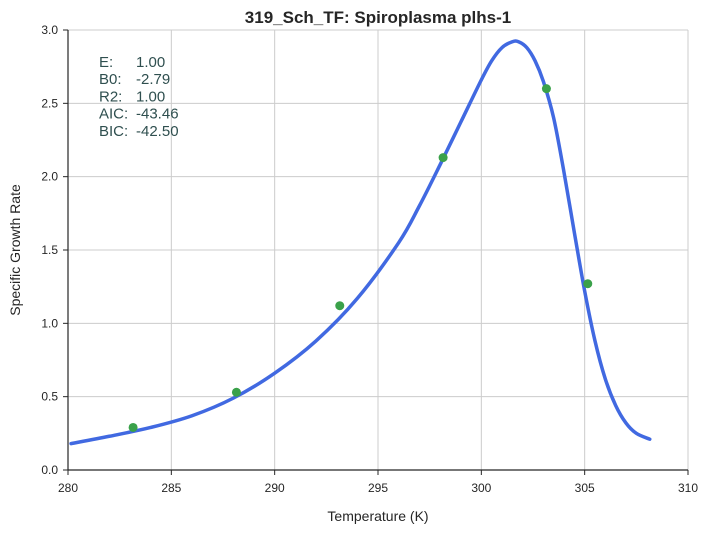 The width and height of the screenshot is (710, 533). What do you see at coordinates (106, 62) in the screenshot?
I see `stat-label: E:` at bounding box center [106, 62].